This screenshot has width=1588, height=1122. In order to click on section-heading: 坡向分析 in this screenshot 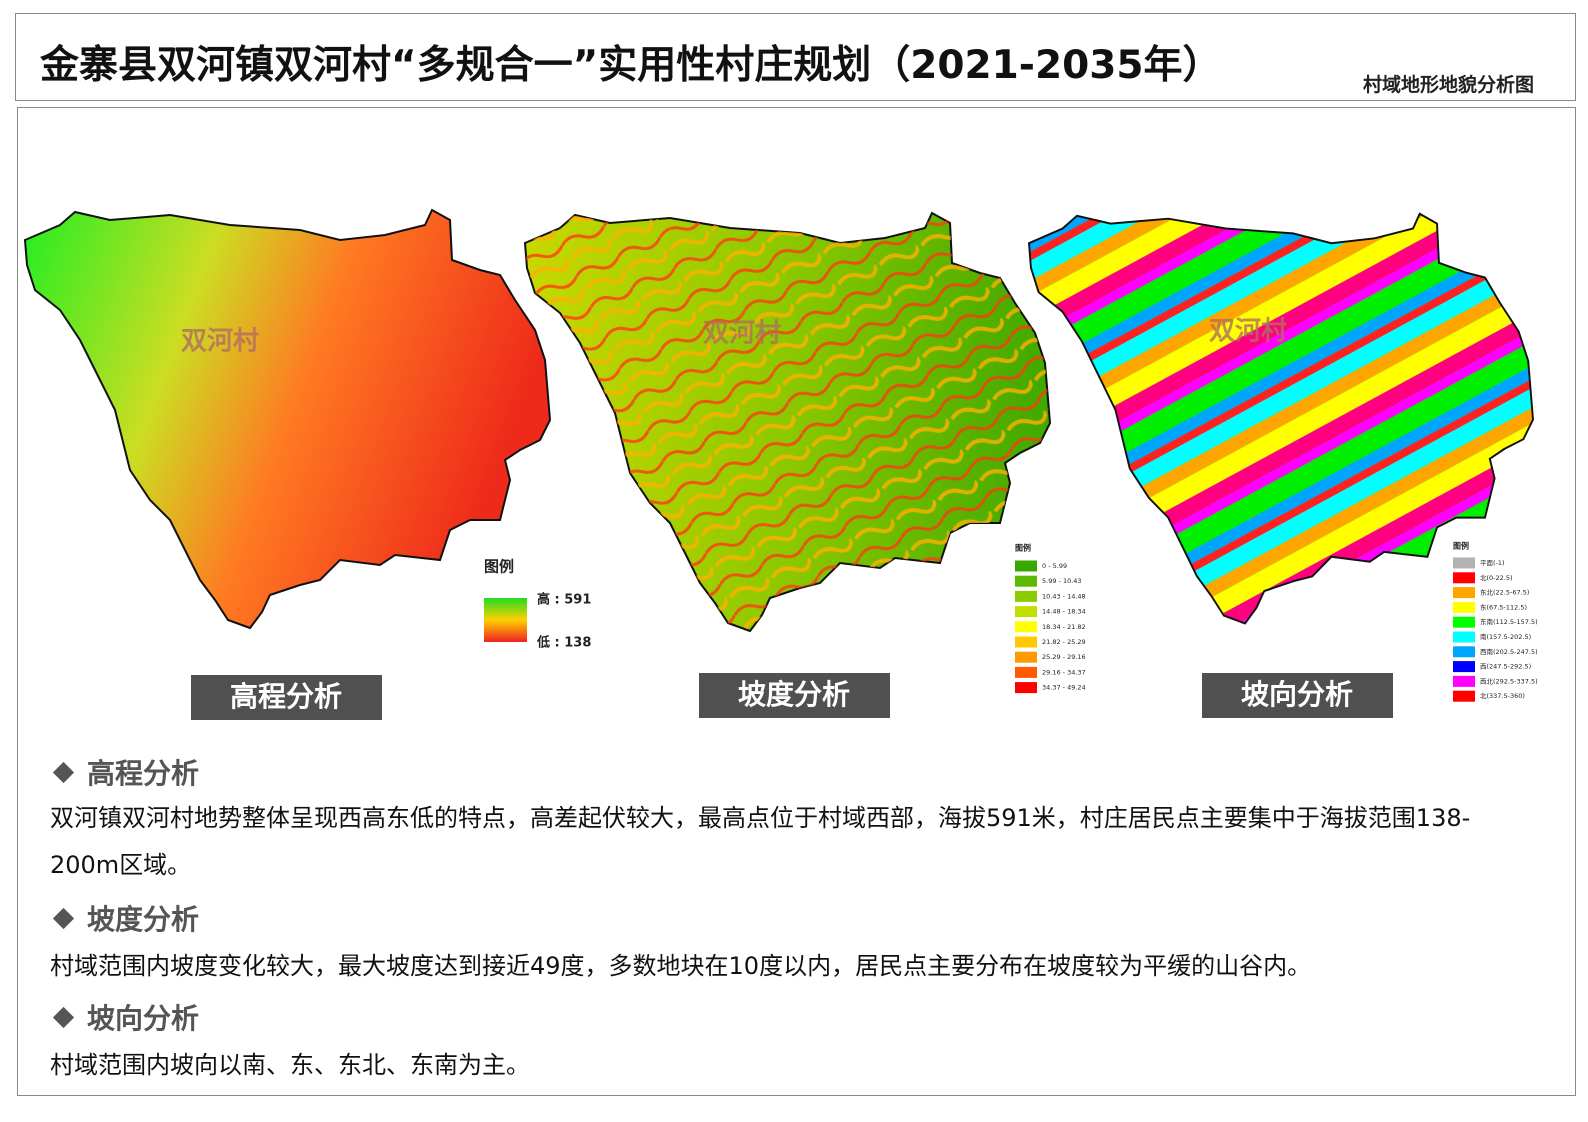, I will do `click(125, 1017)`.